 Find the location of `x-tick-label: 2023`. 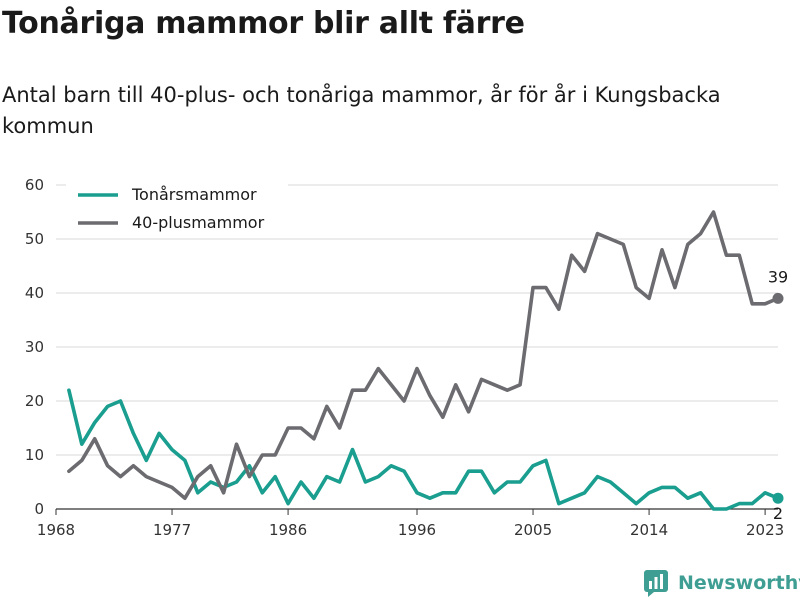

x-tick-label: 2023 is located at coordinates (765, 530).